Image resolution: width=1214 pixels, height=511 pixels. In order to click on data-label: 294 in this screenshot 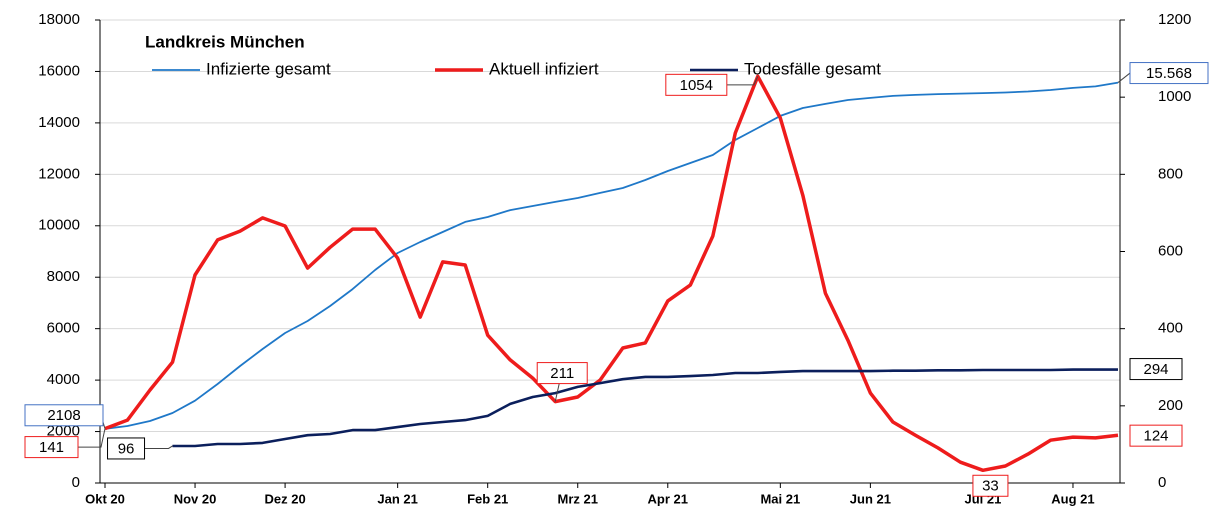, I will do `click(1155, 369)`.